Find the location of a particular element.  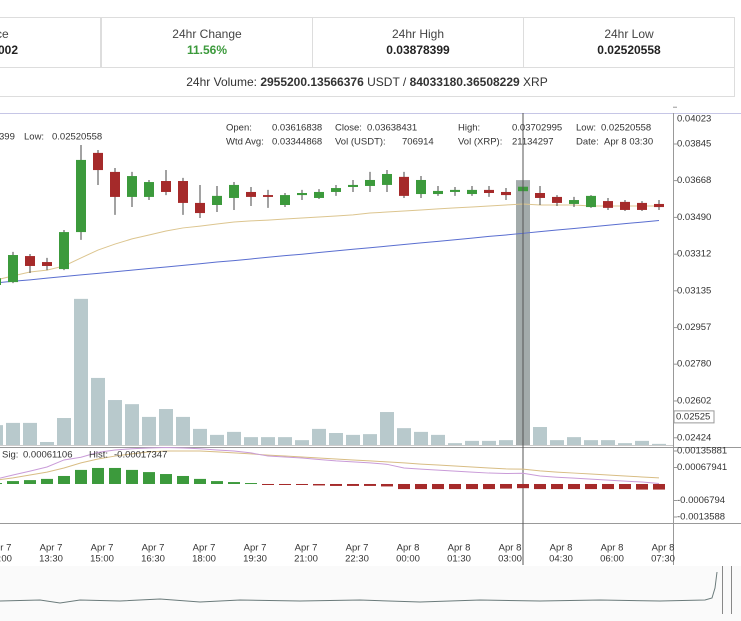

info-label: Vol (XRP): is located at coordinates (480, 142).